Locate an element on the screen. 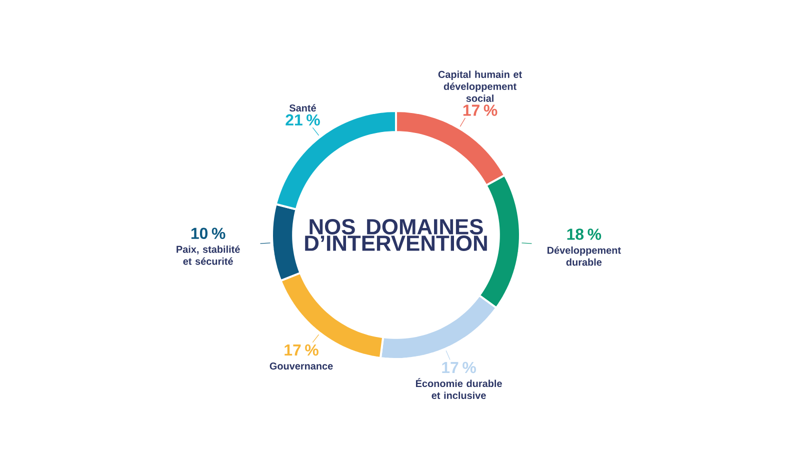 The height and width of the screenshot is (450, 792). data-label: 10 % is located at coordinates (208, 233).